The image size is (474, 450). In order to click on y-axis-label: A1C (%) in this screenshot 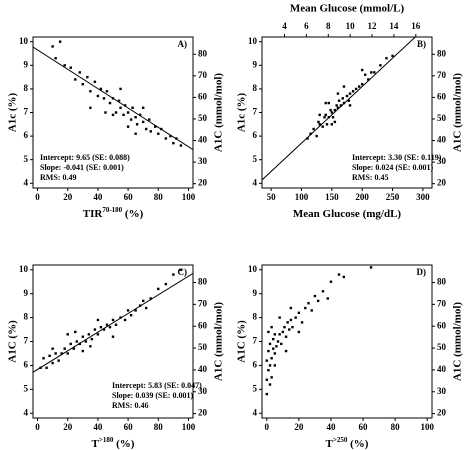, I will do `click(13, 341)`.